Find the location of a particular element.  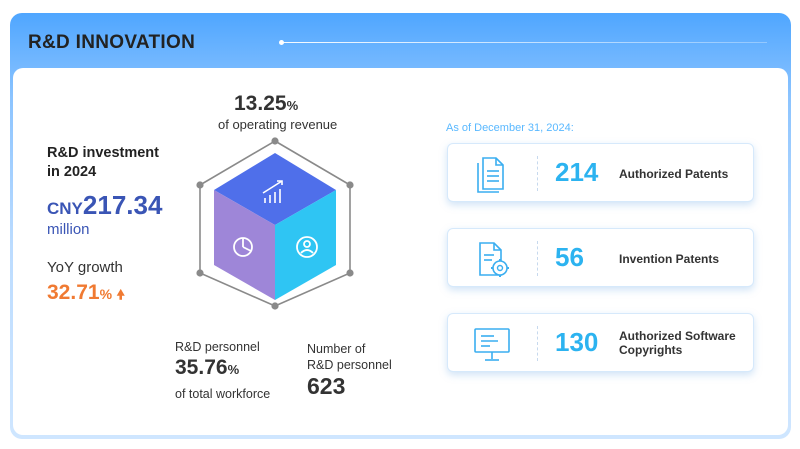

card-label-line1: Authorized Patents is located at coordinates (674, 174).